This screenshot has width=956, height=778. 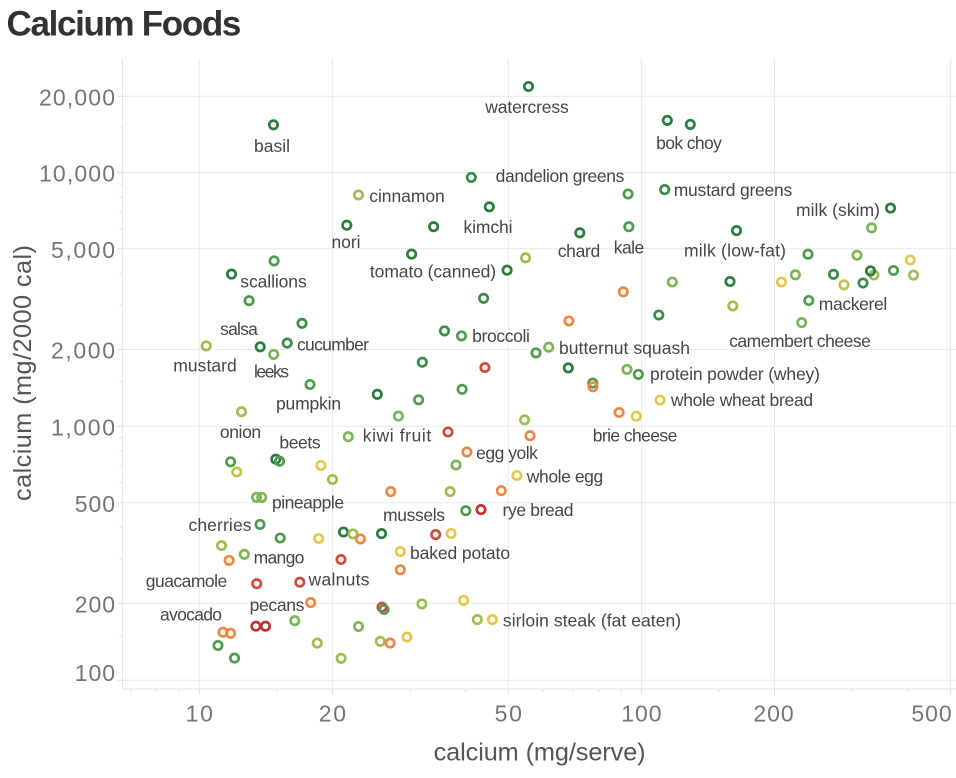 I want to click on svg-text: 10, so click(x=199, y=714).